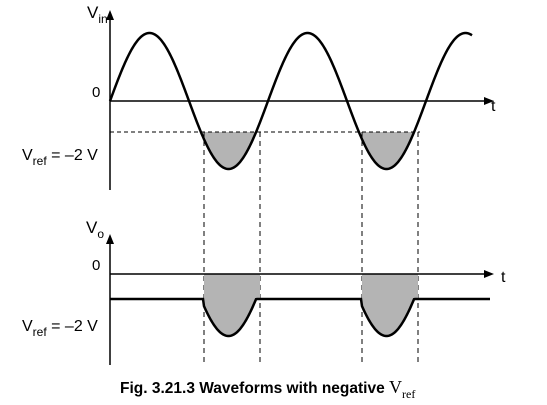 The width and height of the screenshot is (547, 405). What do you see at coordinates (97, 14) in the screenshot?
I see `vin-axis-label: Vin` at bounding box center [97, 14].